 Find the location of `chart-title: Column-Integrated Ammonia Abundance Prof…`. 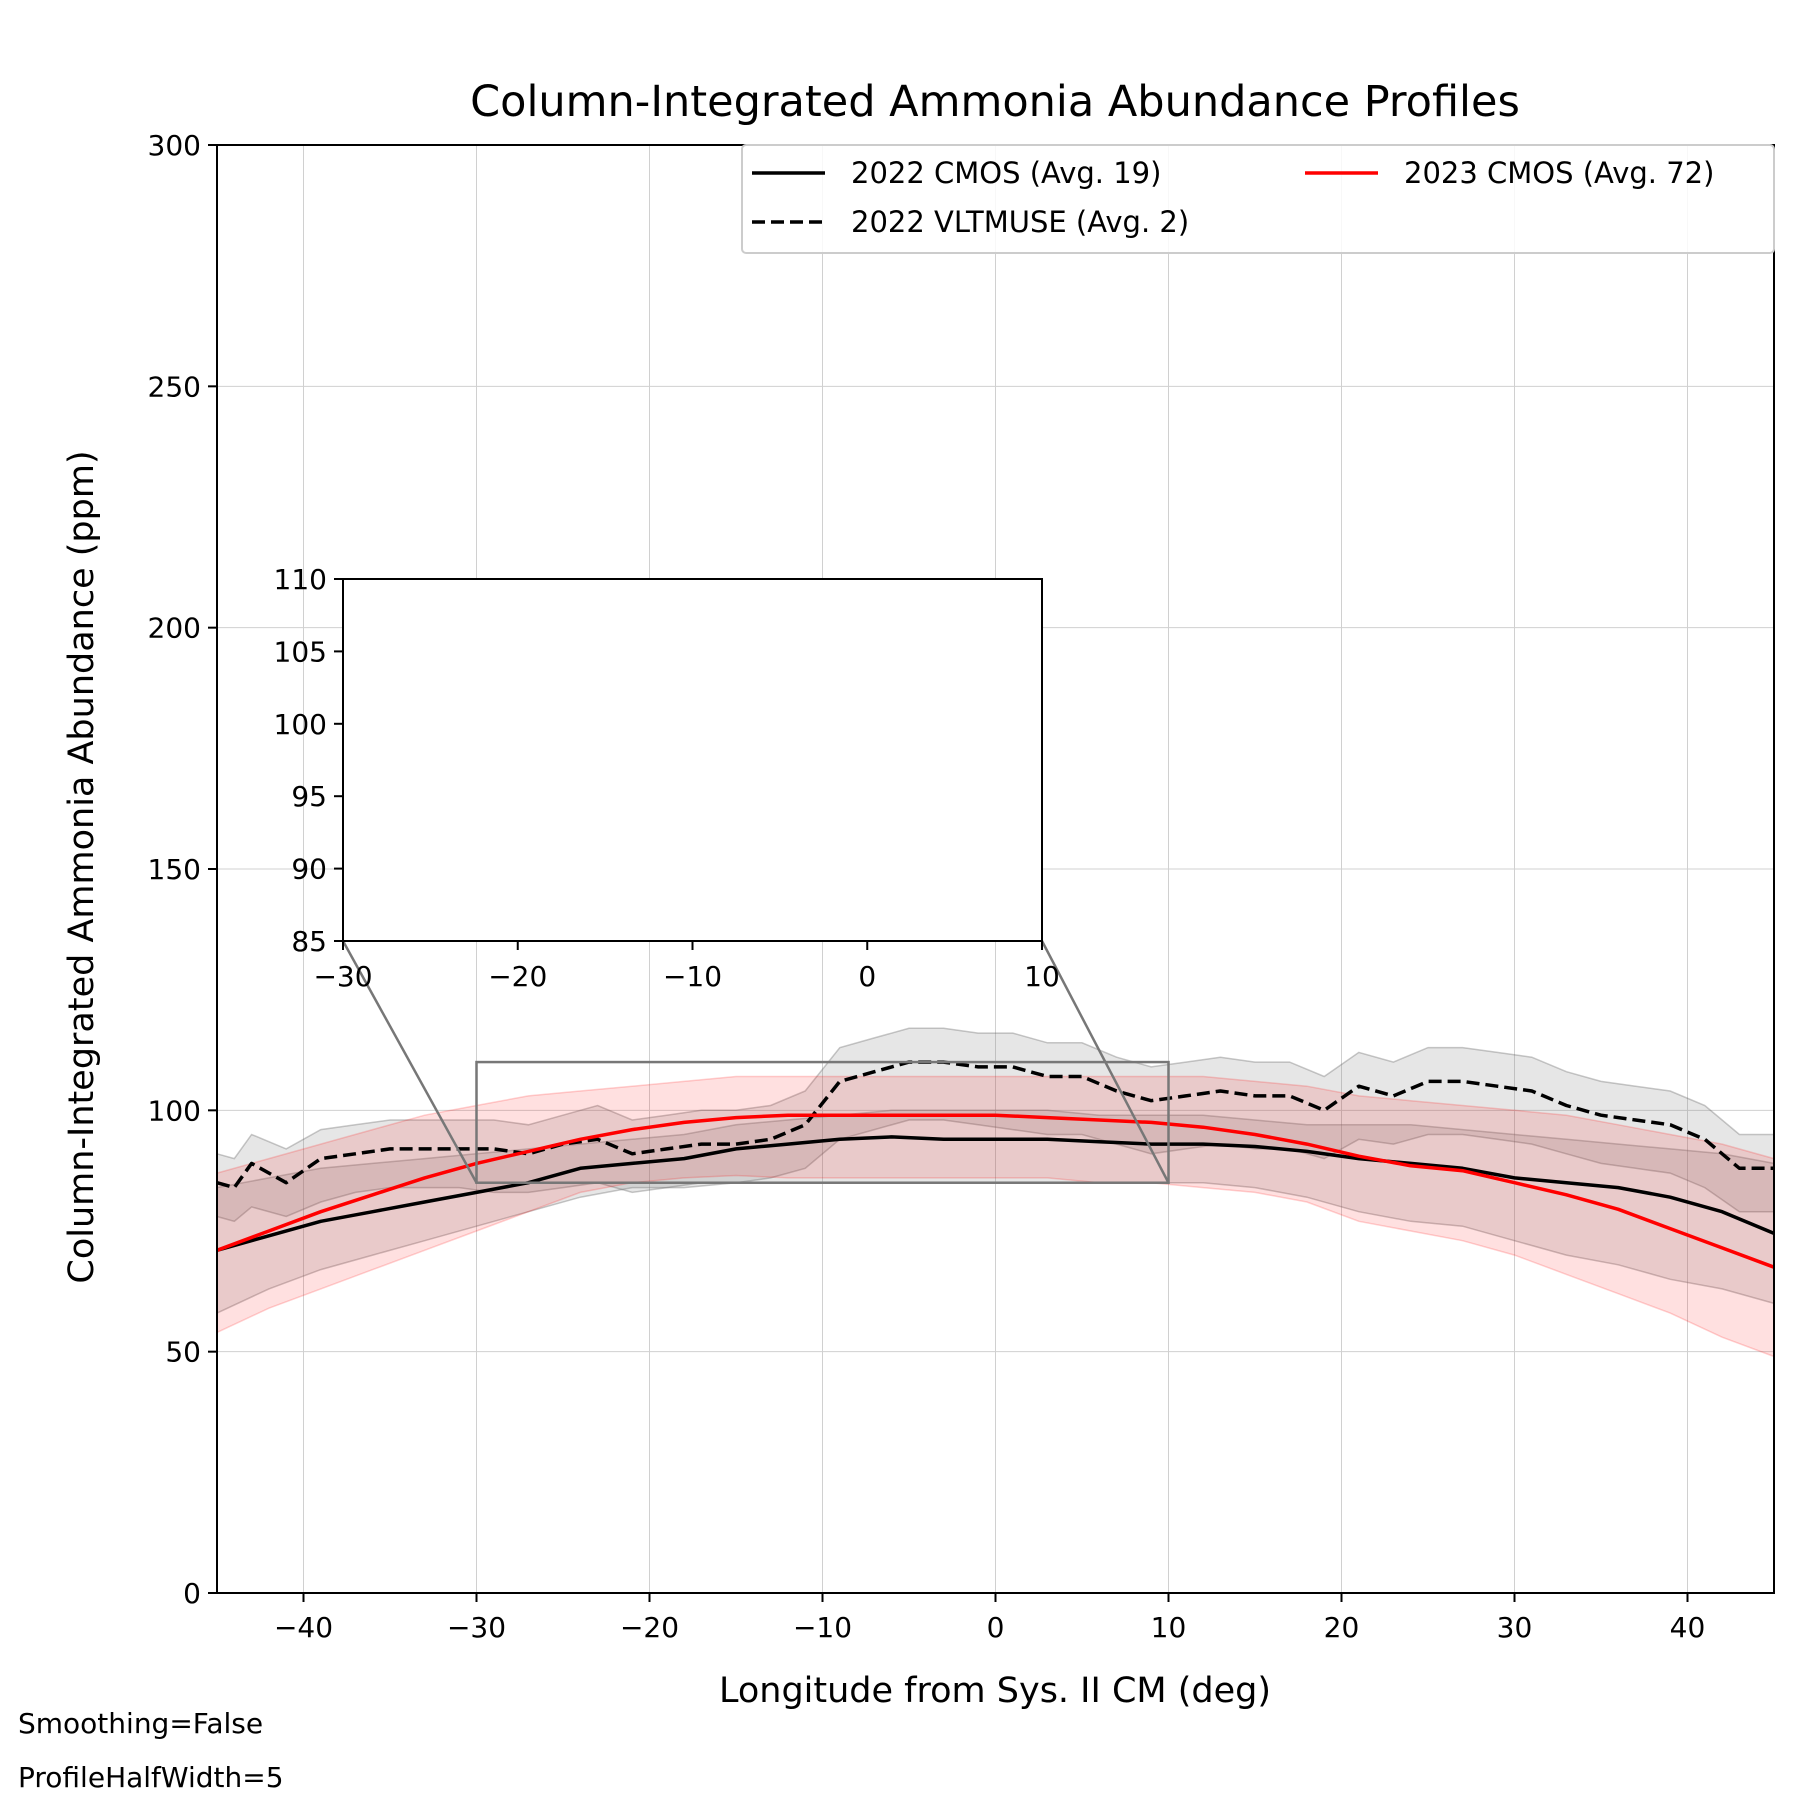

chart-title: Column-Integrated Ammonia Abundance Prof… is located at coordinates (995, 102).